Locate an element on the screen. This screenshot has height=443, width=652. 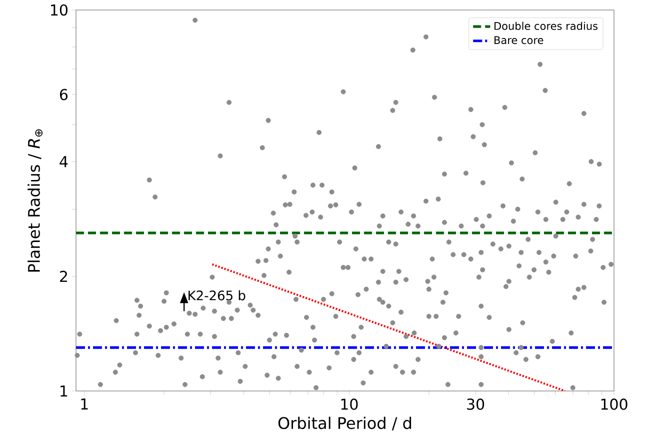
y-tick-label: 1 is located at coordinates (64, 391).